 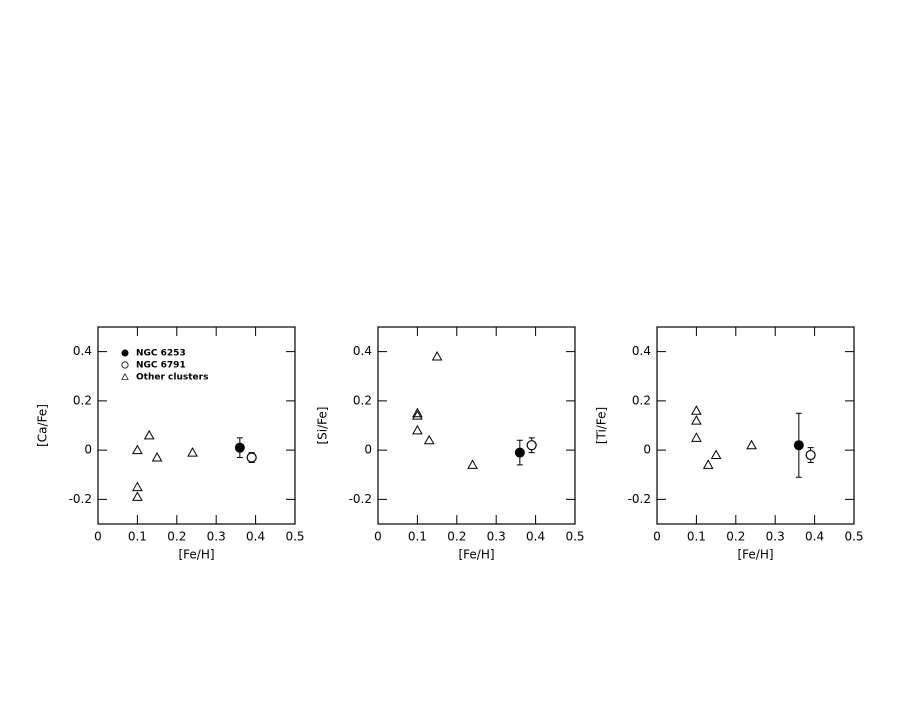 What do you see at coordinates (602, 425) in the screenshot?
I see `y-axis-label: [Ti/Fe]` at bounding box center [602, 425].